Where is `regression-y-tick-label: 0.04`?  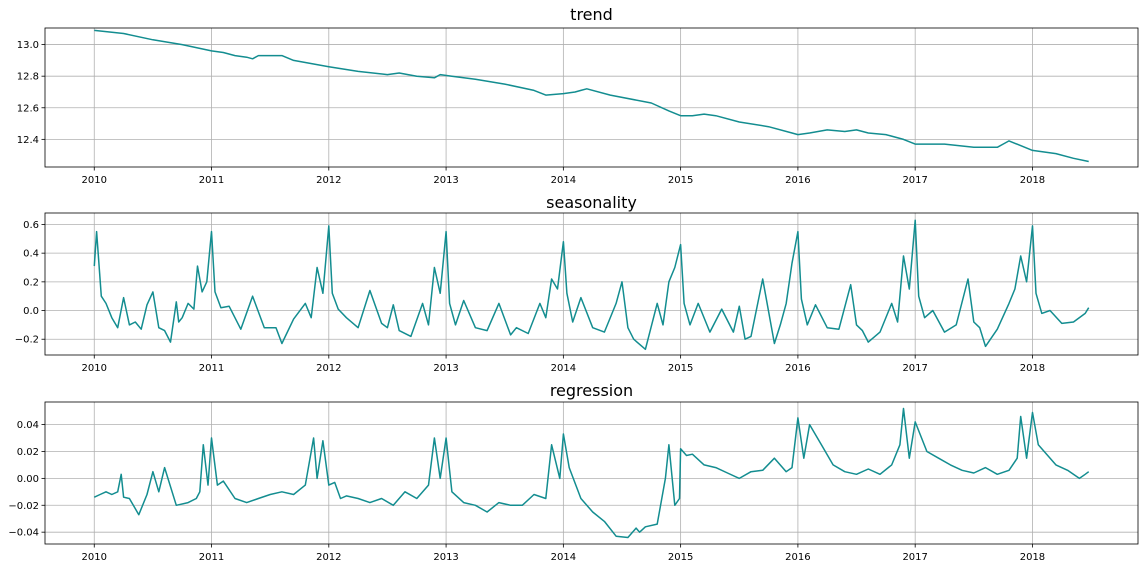 regression-y-tick-label: 0.04 is located at coordinates (28, 425).